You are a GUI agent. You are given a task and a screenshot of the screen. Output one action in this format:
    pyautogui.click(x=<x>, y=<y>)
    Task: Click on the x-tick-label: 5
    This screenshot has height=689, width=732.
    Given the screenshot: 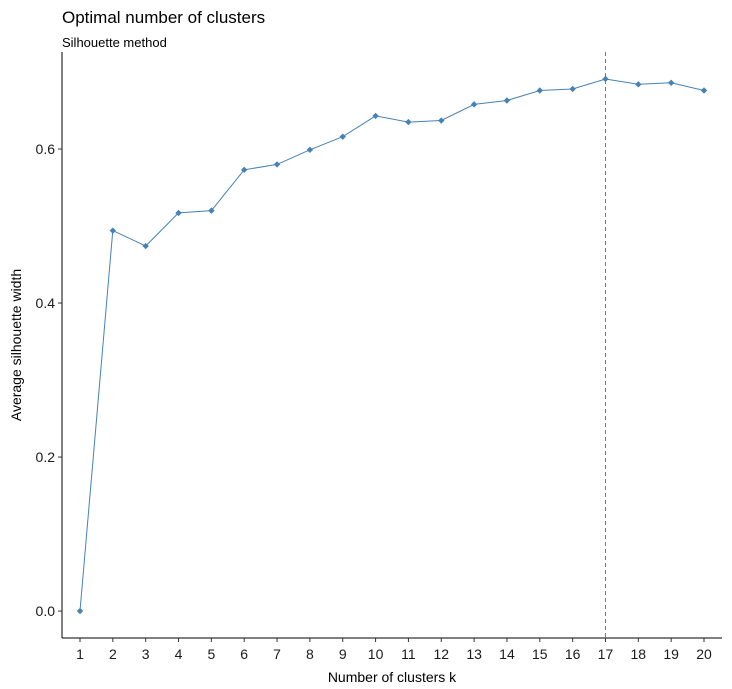 What is the action you would take?
    pyautogui.click(x=211, y=654)
    